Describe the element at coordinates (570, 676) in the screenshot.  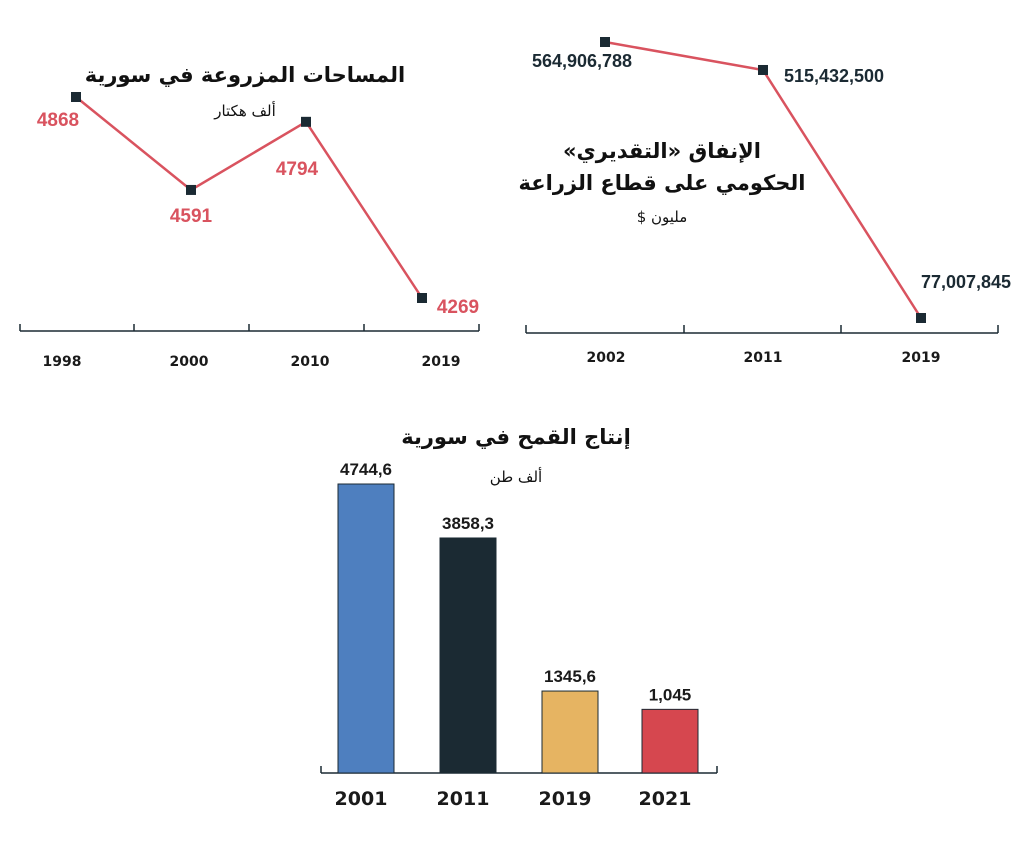
I see `chart3-data-label: 1345,6` at that location.